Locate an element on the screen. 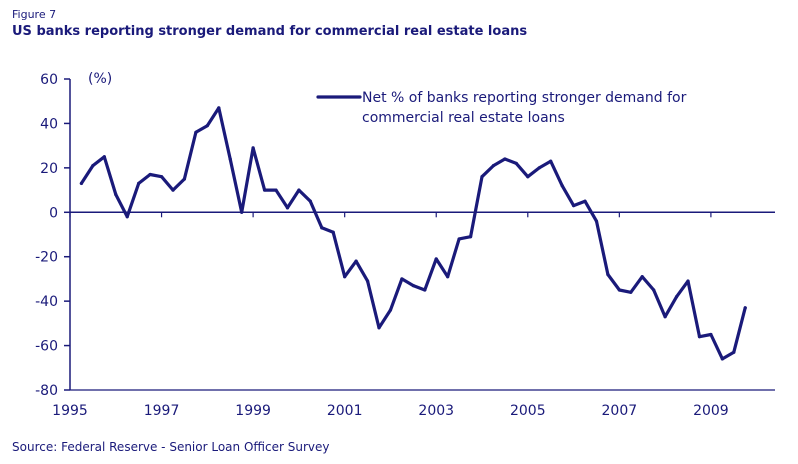 The height and width of the screenshot is (464, 798). x-tick-label: 2003 is located at coordinates (436, 411).